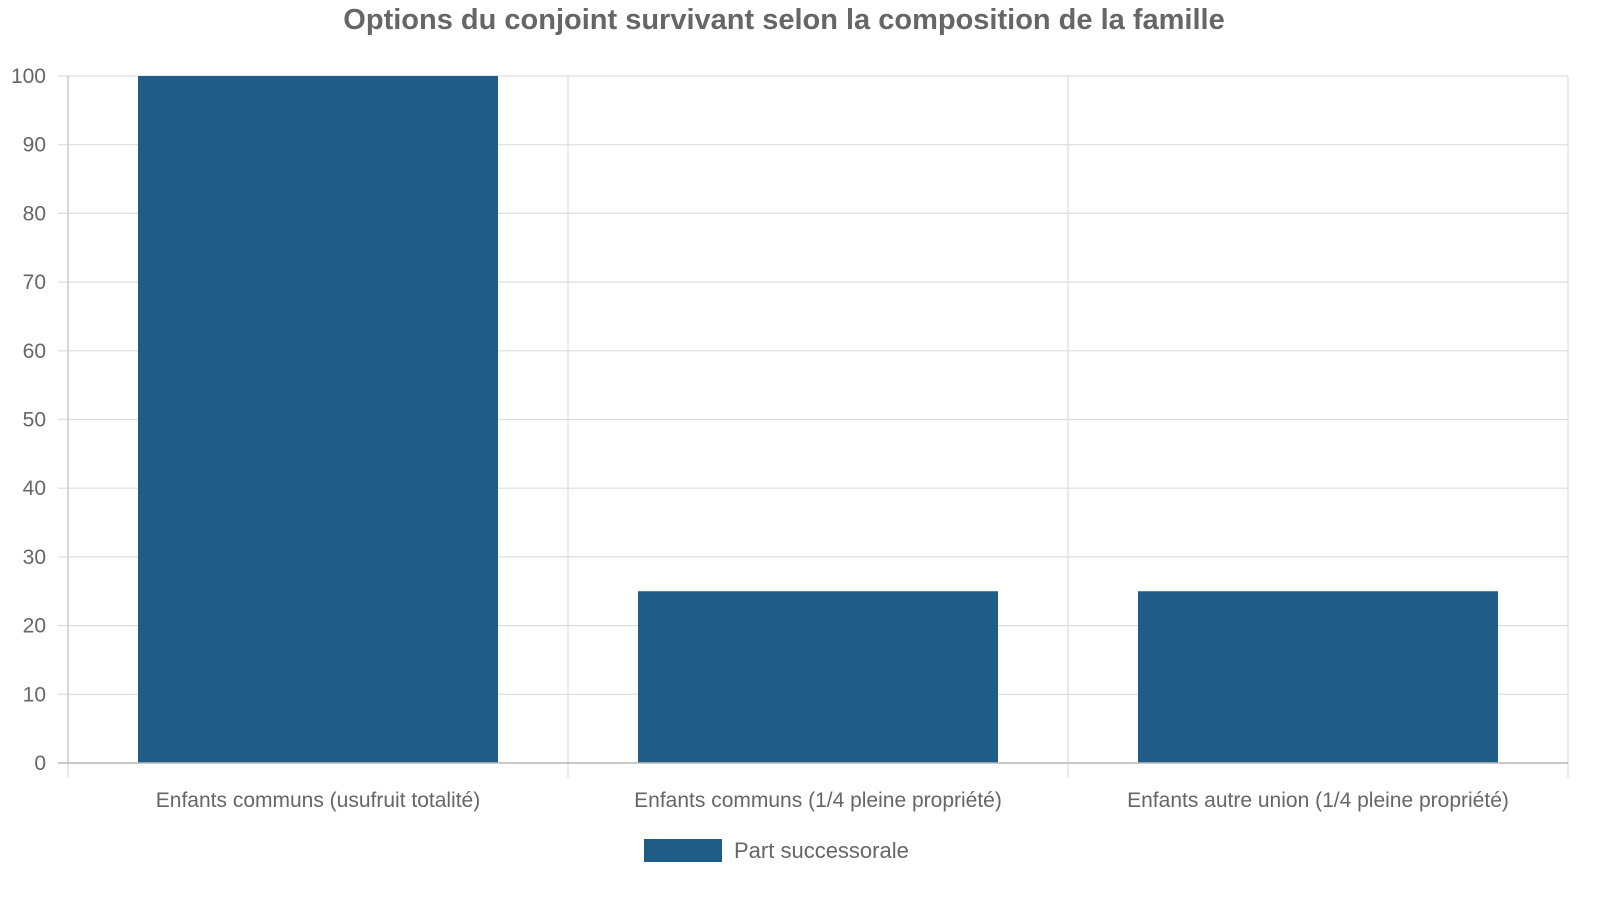 The width and height of the screenshot is (1600, 900). I want to click on y-tick-label: 40, so click(34, 488).